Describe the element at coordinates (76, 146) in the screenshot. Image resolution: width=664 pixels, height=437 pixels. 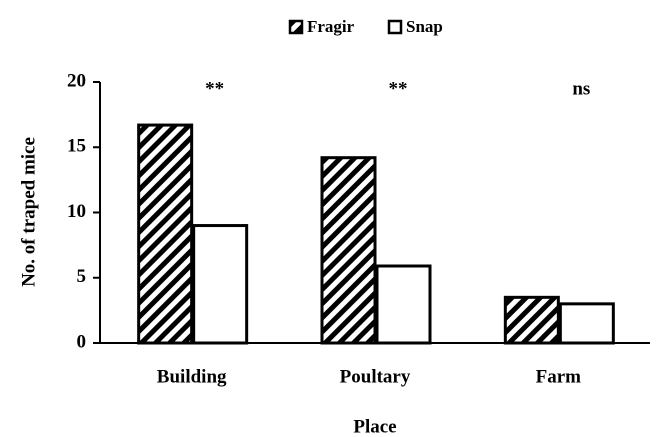
I see `y-tick-label: 15` at that location.